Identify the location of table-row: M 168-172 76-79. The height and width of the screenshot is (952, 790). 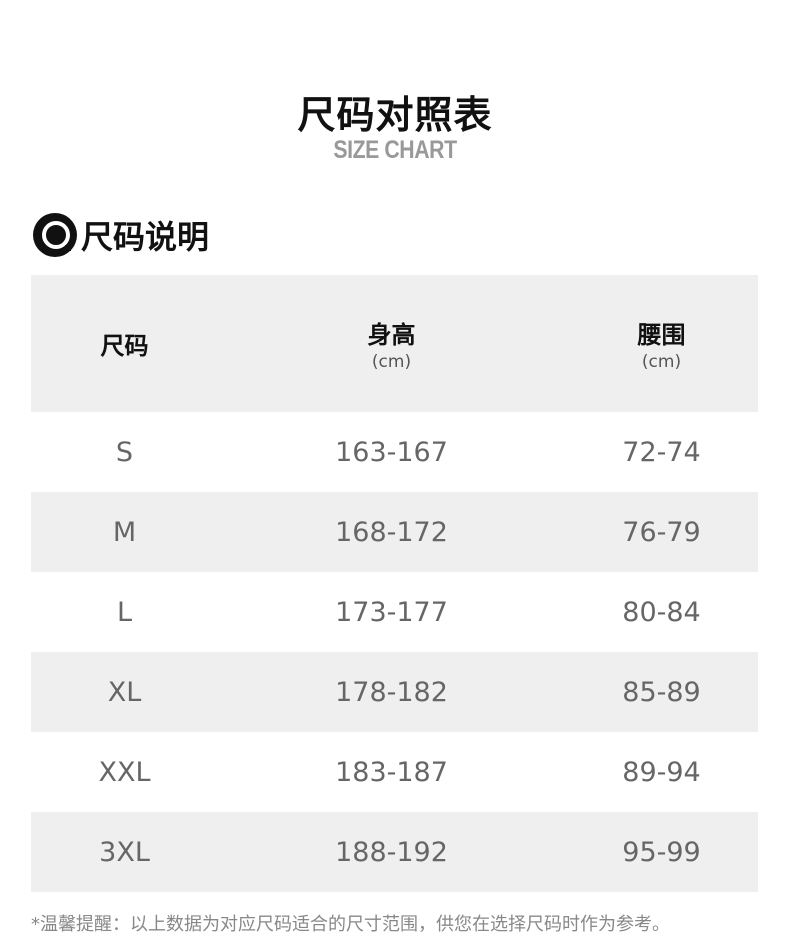
(394, 532).